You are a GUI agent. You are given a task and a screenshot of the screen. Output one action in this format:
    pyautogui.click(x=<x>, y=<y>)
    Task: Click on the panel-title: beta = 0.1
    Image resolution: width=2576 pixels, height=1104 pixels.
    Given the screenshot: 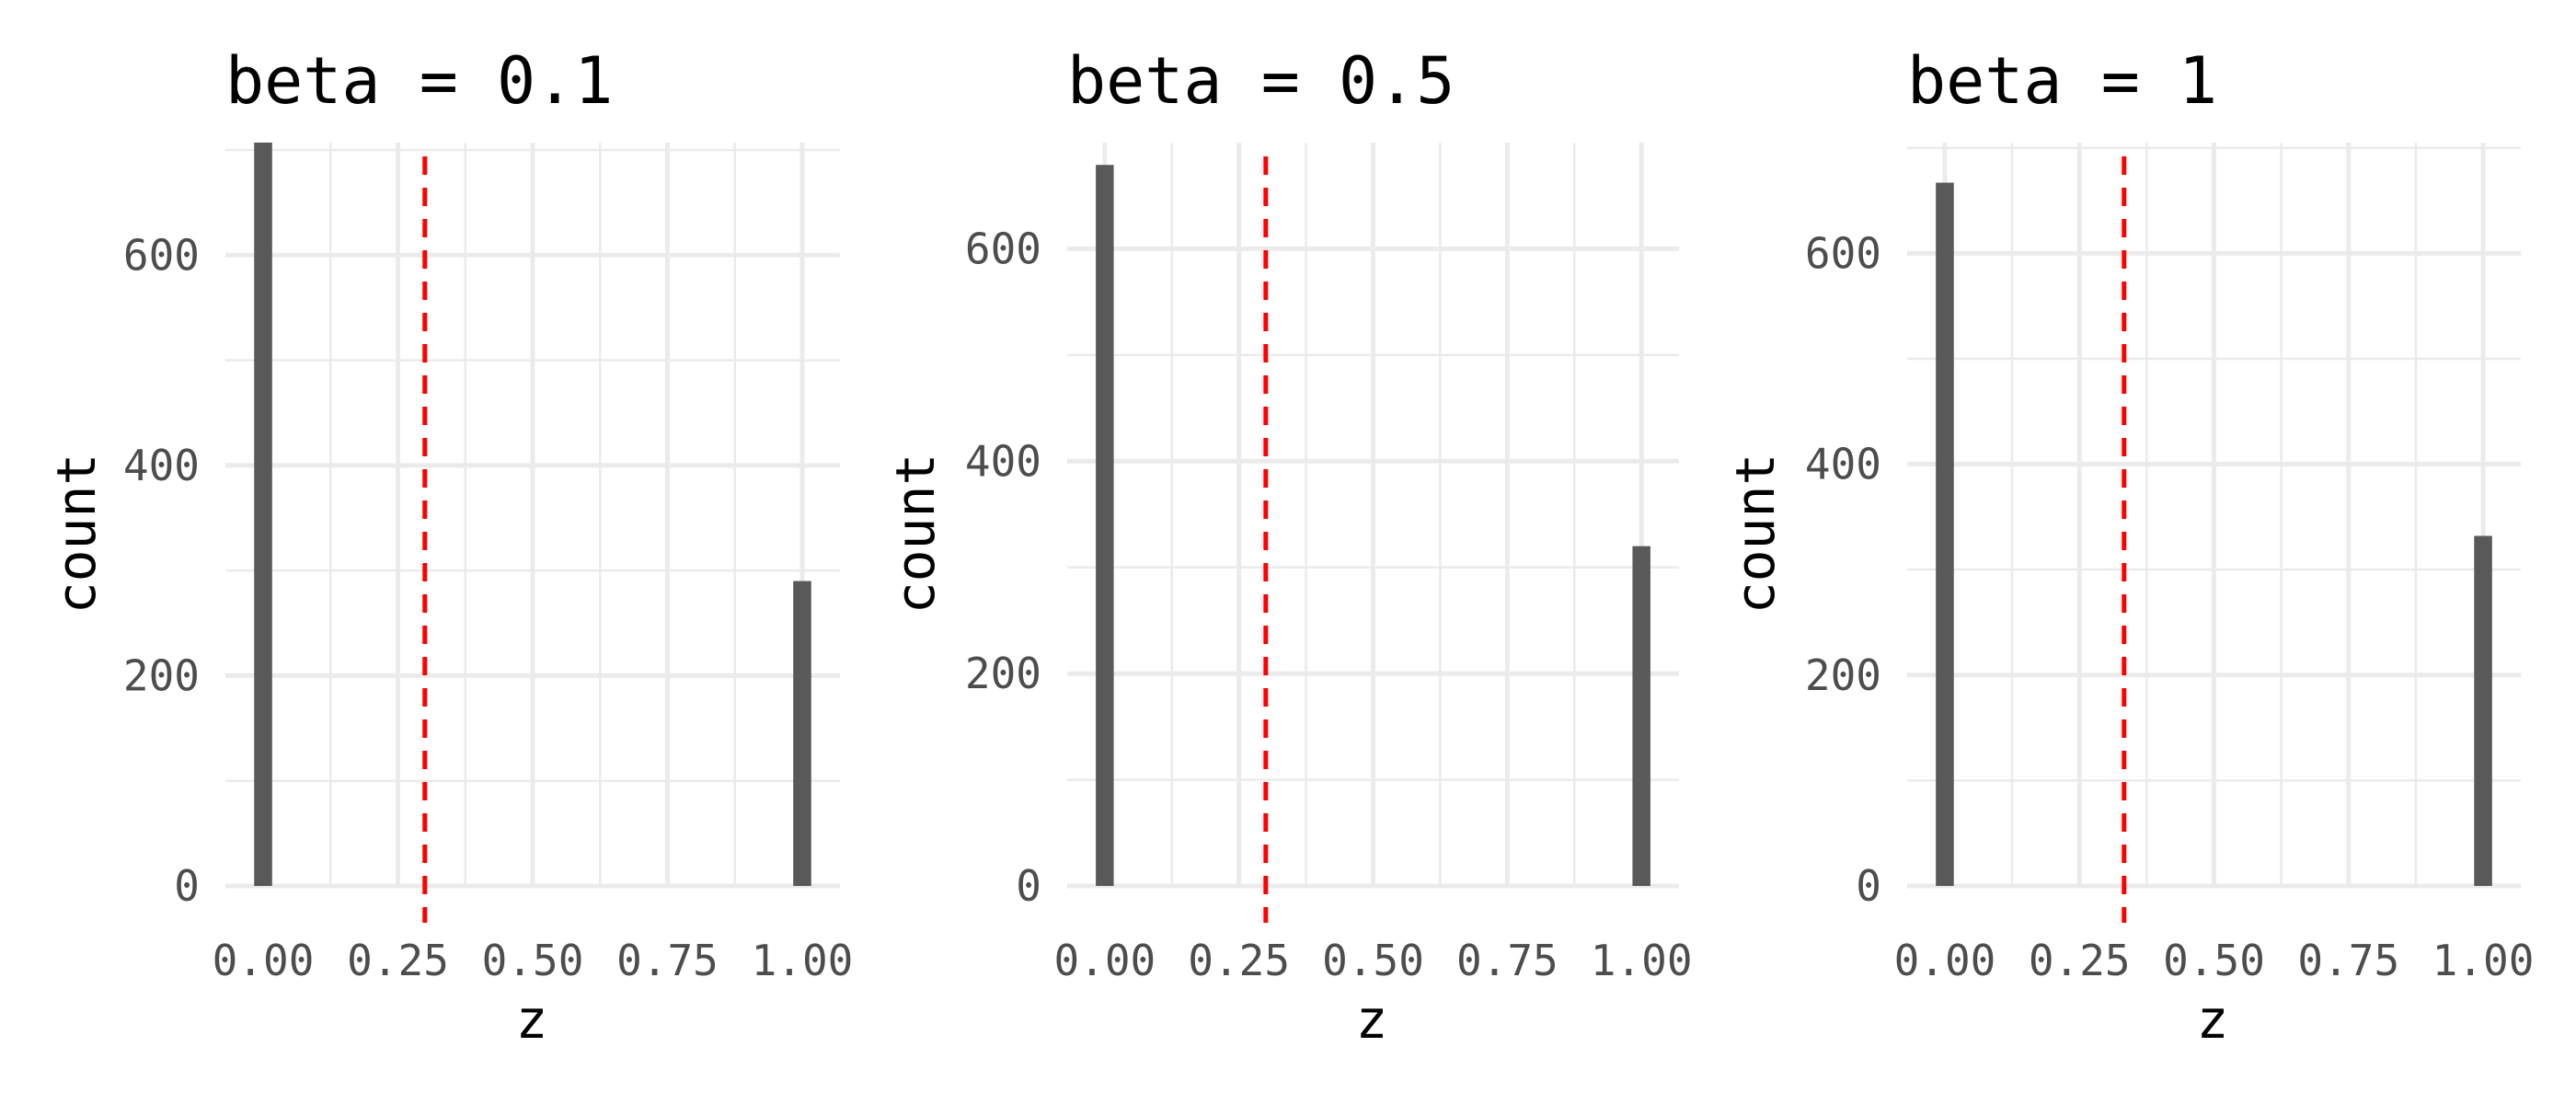 What is the action you would take?
    pyautogui.click(x=419, y=81)
    